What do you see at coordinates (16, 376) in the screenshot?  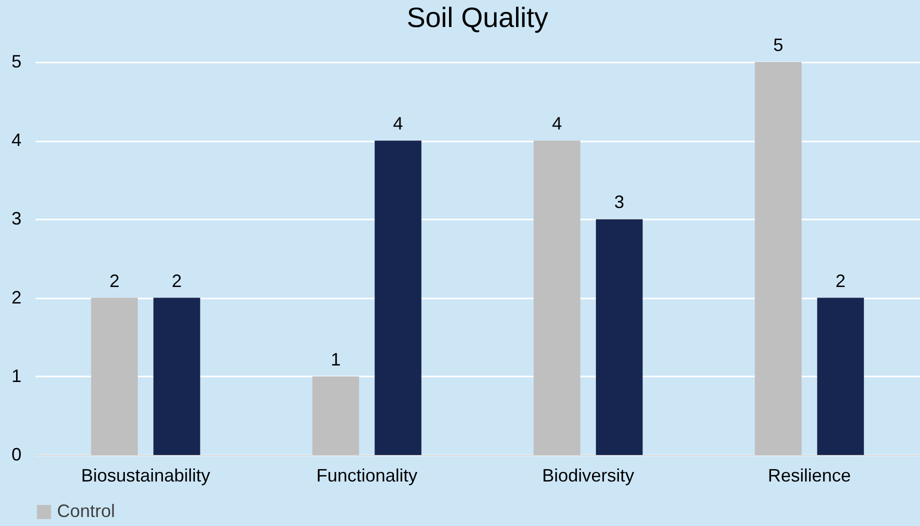 I see `y-tick-label: 1` at bounding box center [16, 376].